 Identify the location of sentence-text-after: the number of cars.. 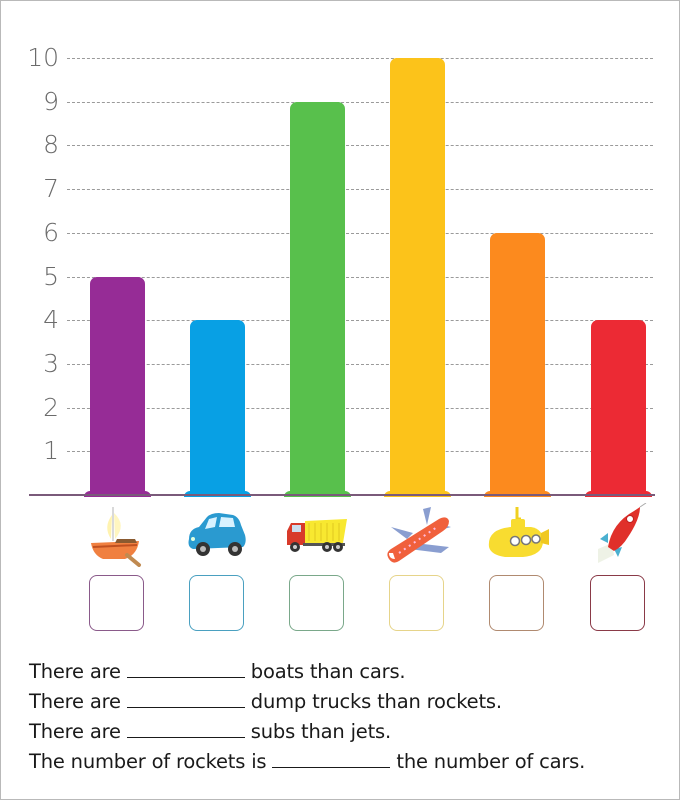
(491, 761).